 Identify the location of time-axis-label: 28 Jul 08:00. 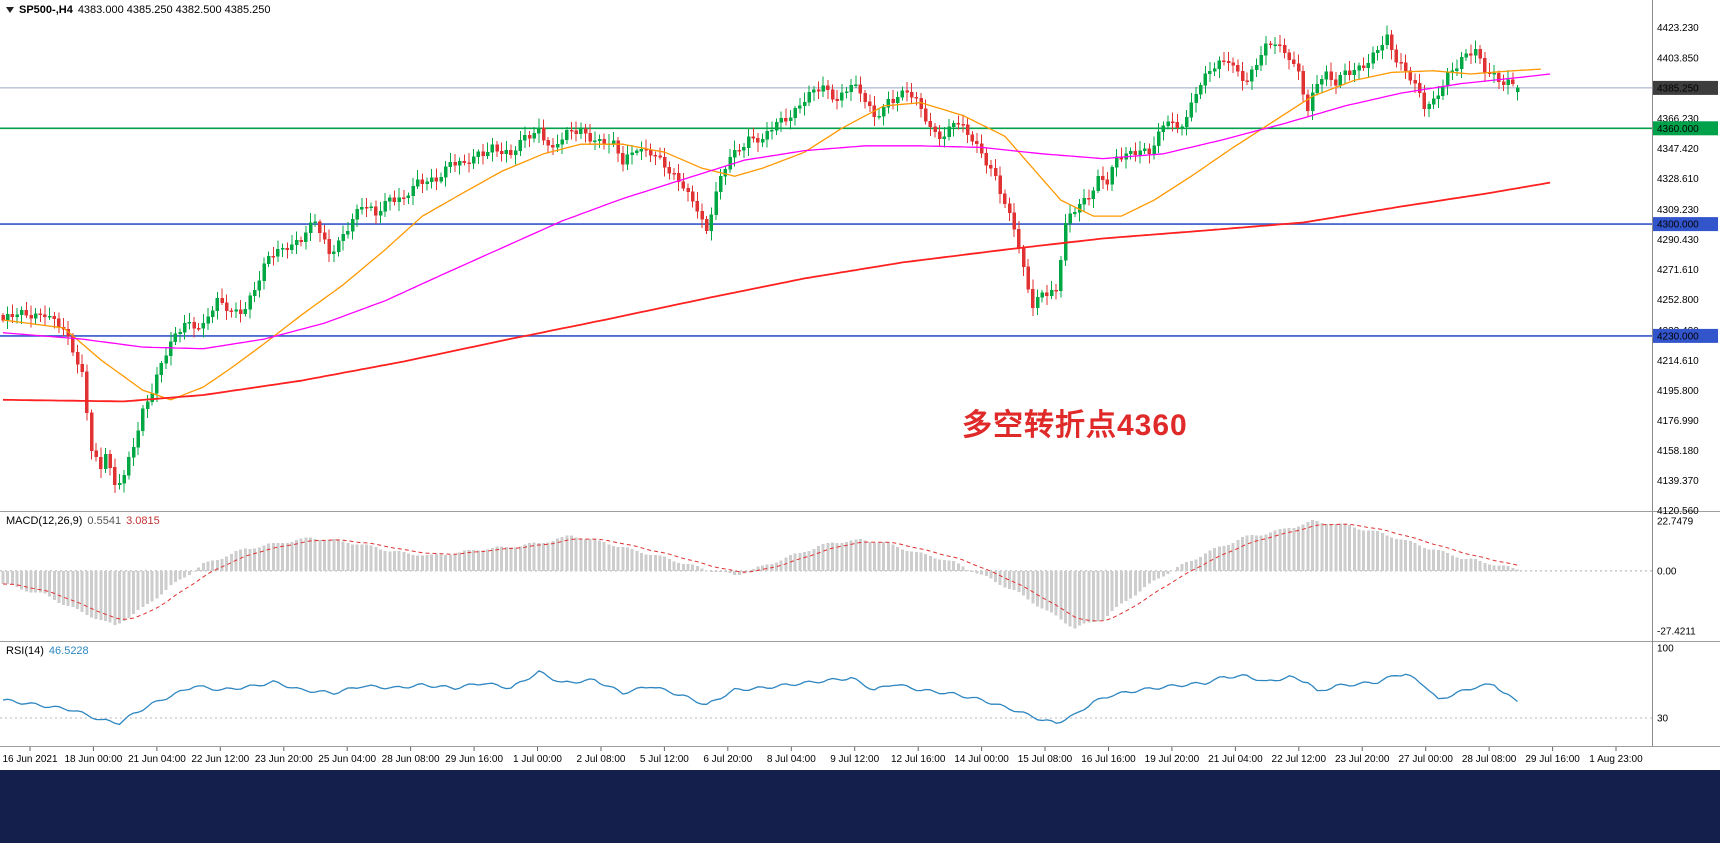
(1489, 759).